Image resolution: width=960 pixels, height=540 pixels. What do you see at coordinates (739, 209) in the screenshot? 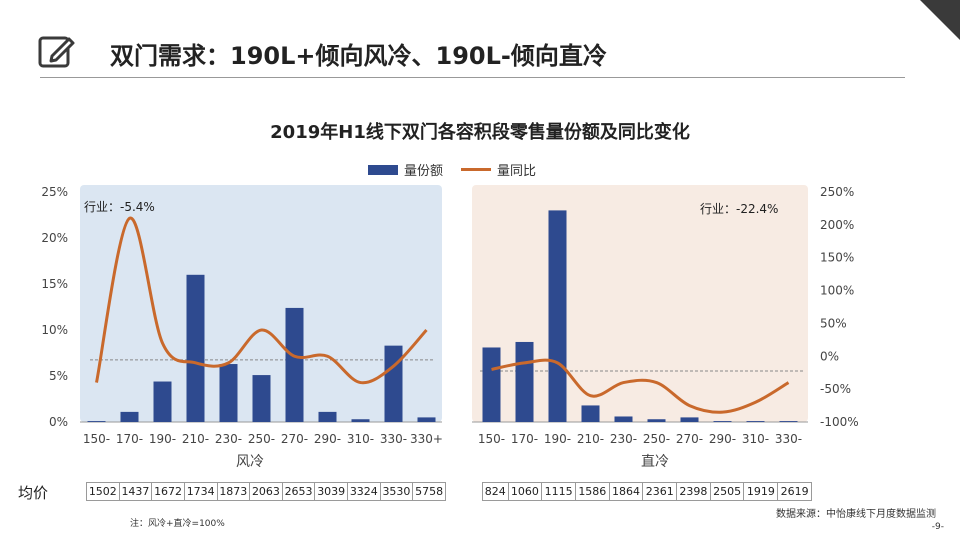
I see `industry-label: 行业：-22.4%` at bounding box center [739, 209].